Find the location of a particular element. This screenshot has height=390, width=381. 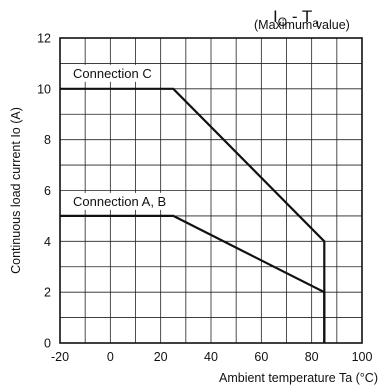

chart-title: IO - Ta is located at coordinates (296, 18).